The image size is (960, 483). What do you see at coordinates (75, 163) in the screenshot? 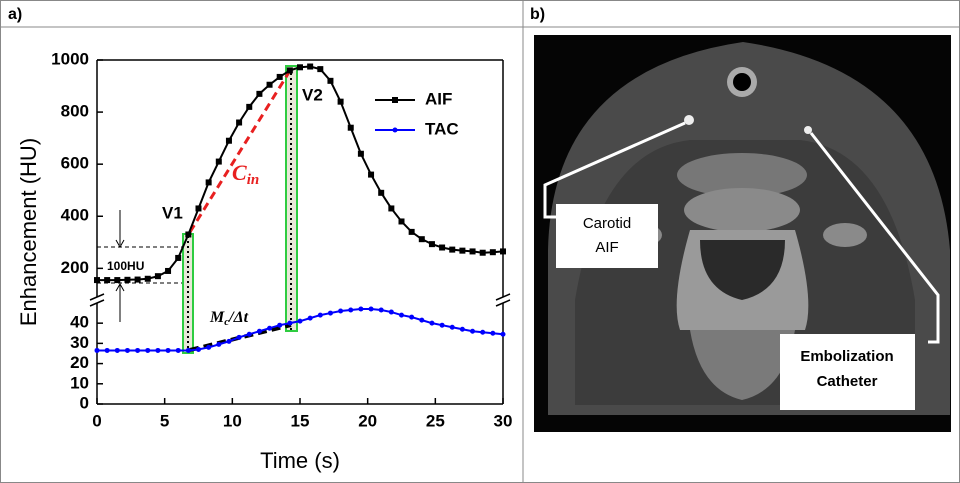
I see `y-tick-label: 600` at bounding box center [75, 163].